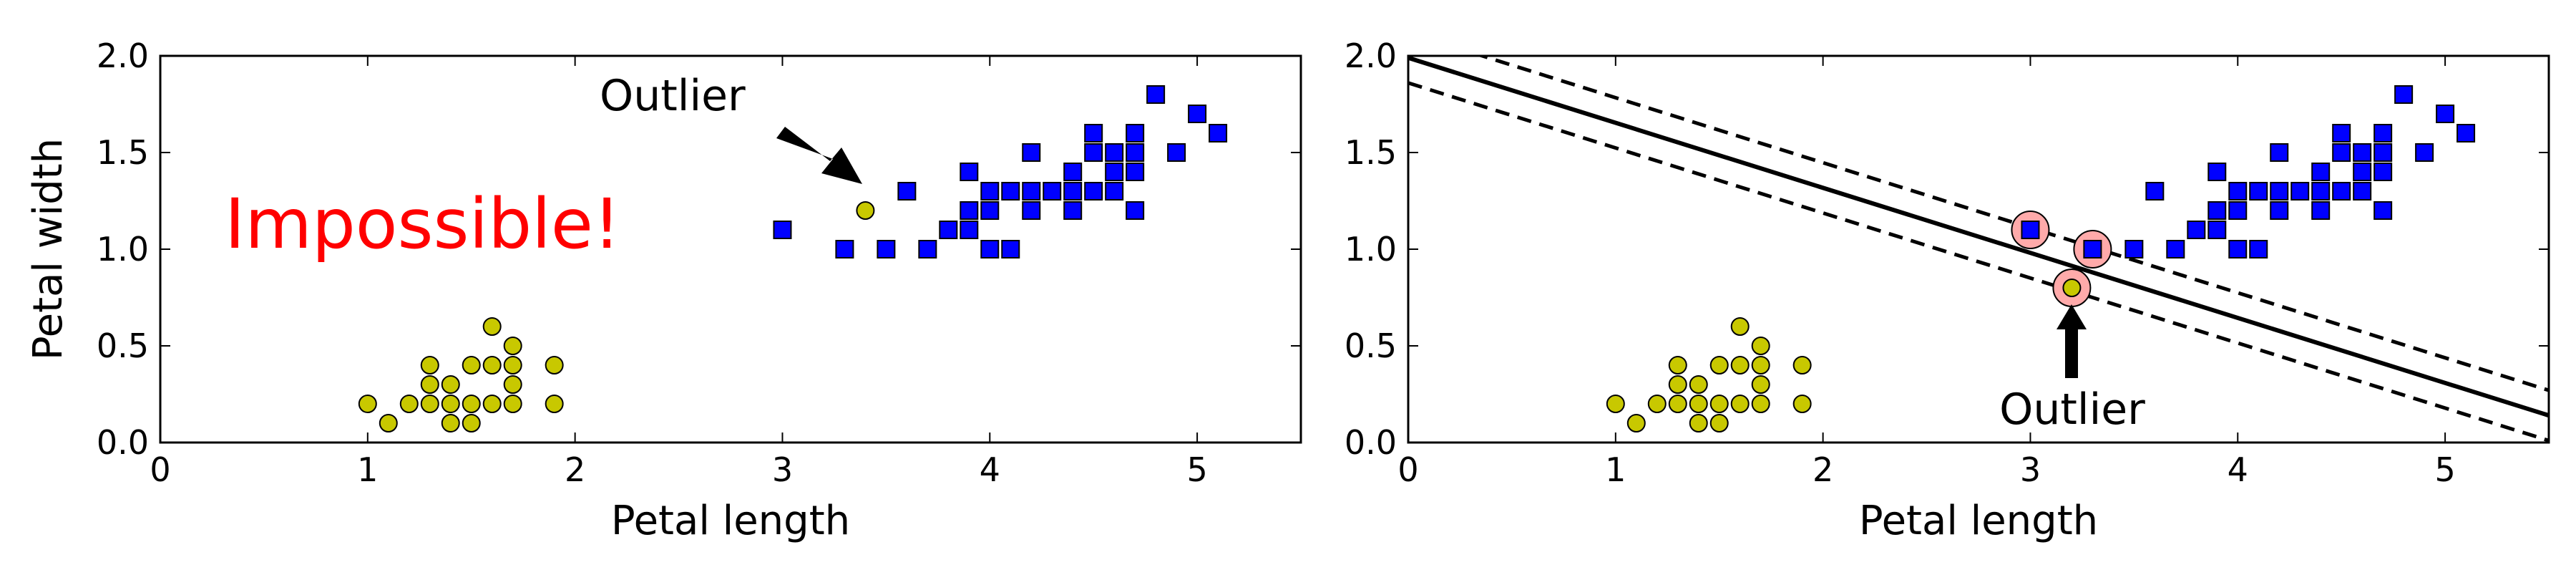 This screenshot has height=580, width=2576. What do you see at coordinates (123, 442) in the screenshot?
I see `y-tick-label: 0.0` at bounding box center [123, 442].